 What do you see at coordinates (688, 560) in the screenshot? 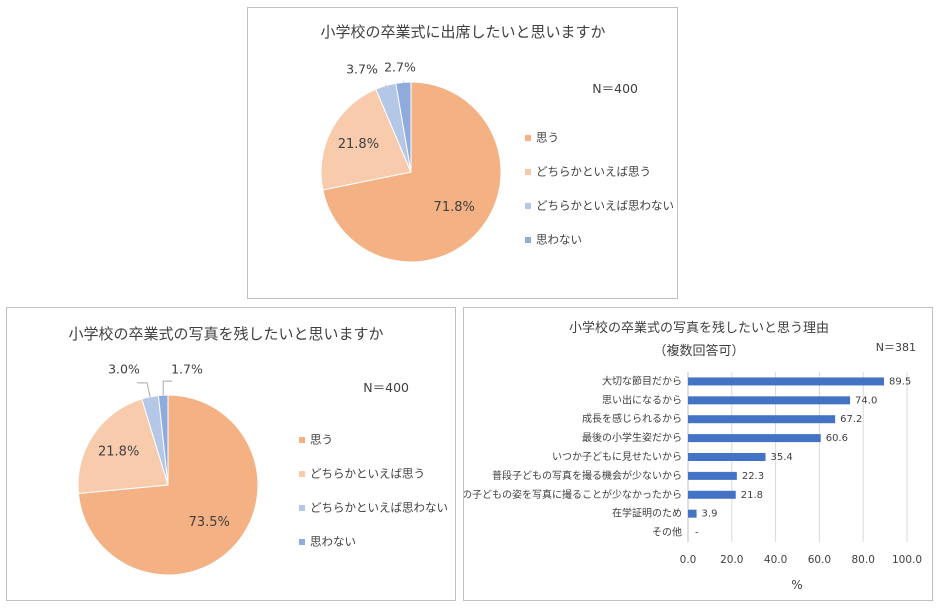
I see `x-tick-label: 0.0` at bounding box center [688, 560].